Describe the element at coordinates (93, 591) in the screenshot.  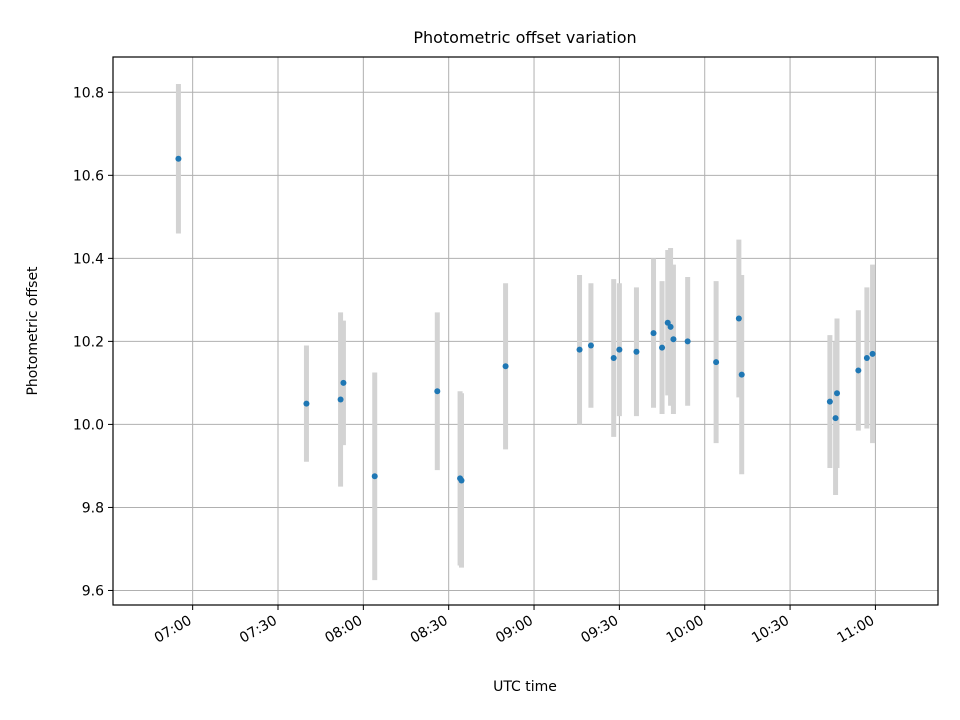
I see `y-tick-label: 9.6` at that location.